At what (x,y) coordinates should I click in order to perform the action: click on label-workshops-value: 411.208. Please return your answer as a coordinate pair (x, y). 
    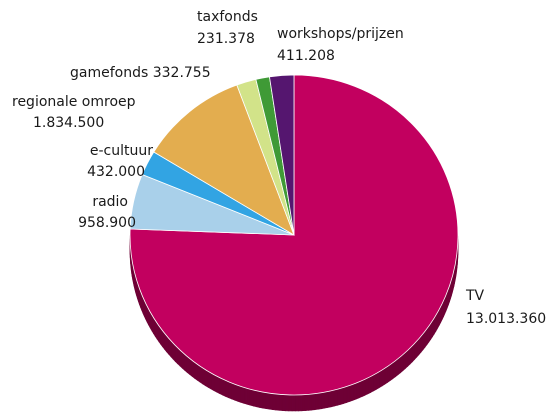
    Looking at the image, I should click on (306, 56).